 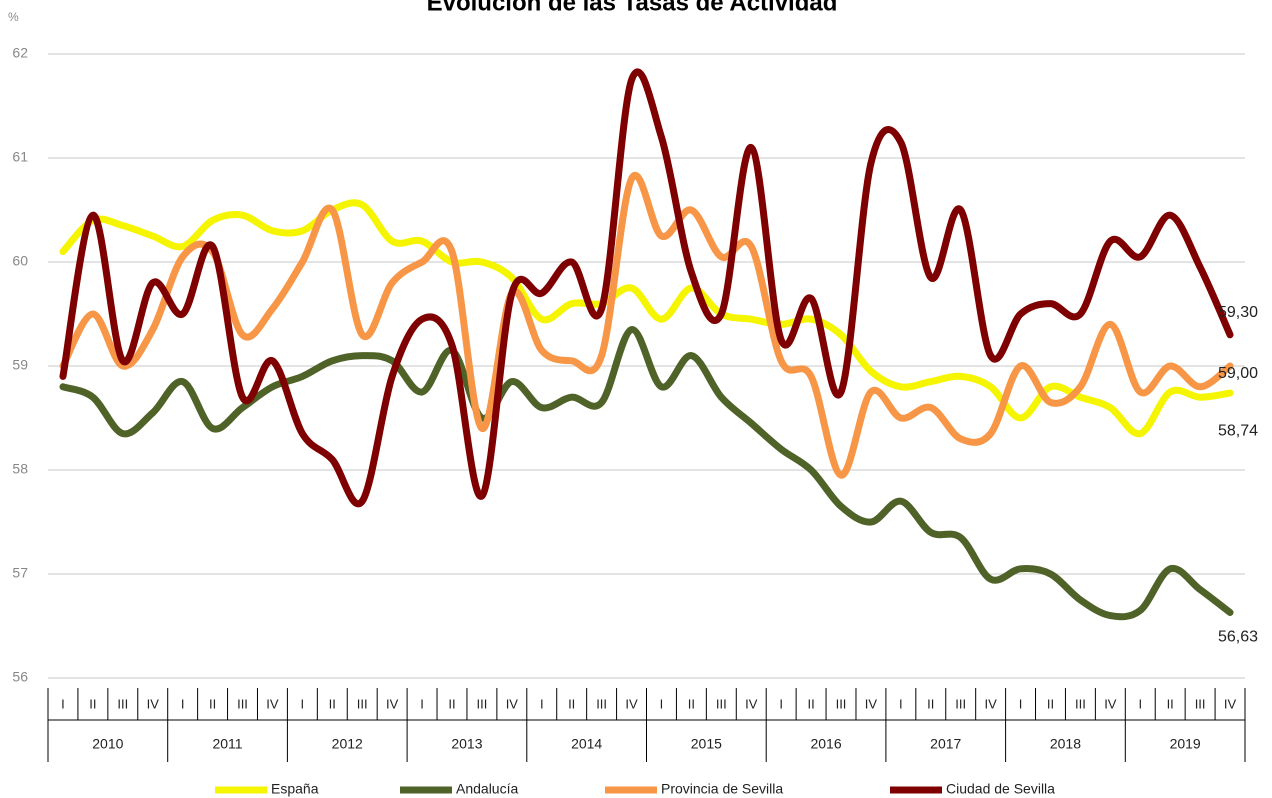 What do you see at coordinates (1238, 637) in the screenshot?
I see `value-label: 56,63` at bounding box center [1238, 637].